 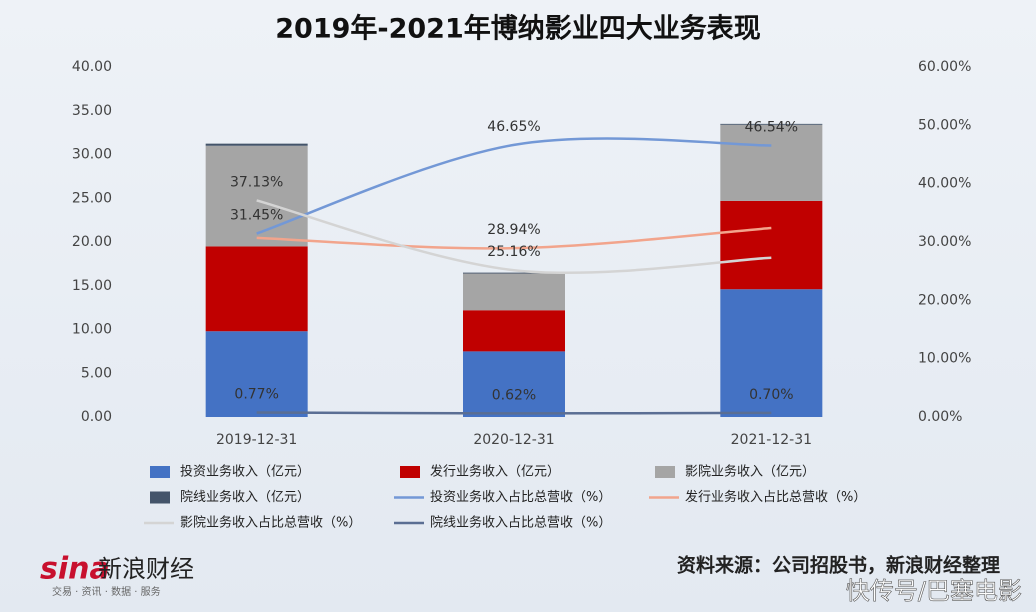 I want to click on legend-label: 影院业务收入（亿元）, so click(x=750, y=472).